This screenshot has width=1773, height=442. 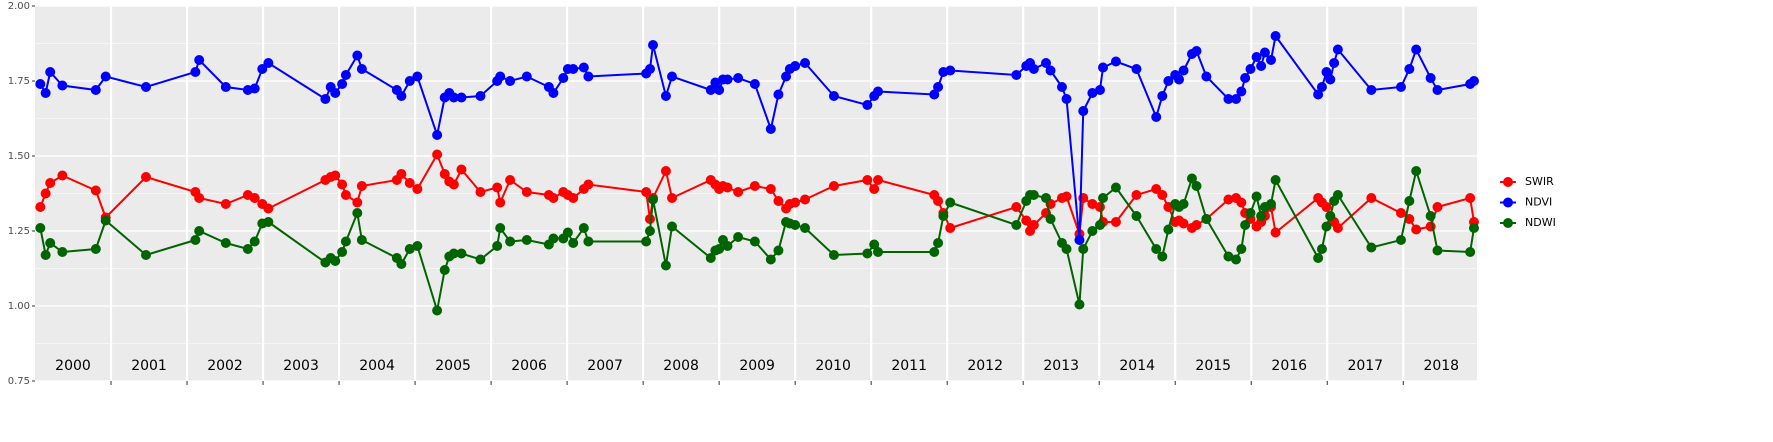 What do you see at coordinates (73, 366) in the screenshot?
I see `year-label: 2000` at bounding box center [73, 366].